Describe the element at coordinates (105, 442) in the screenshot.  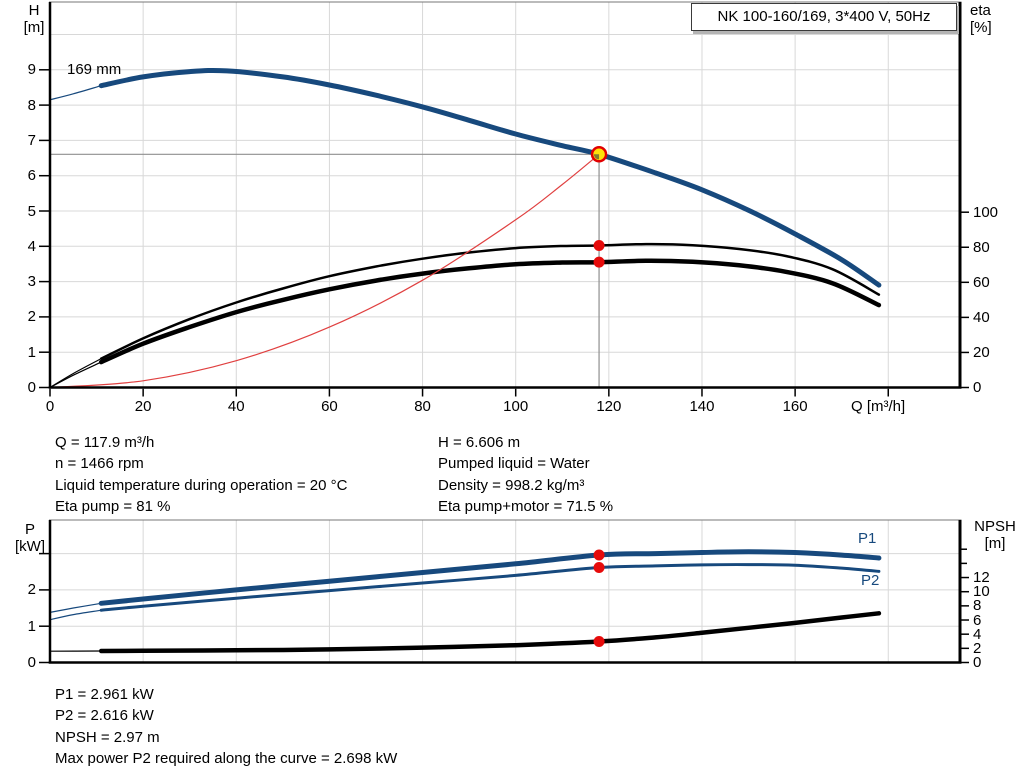
I see `info-line: Q = 117.9 m³/h` at that location.